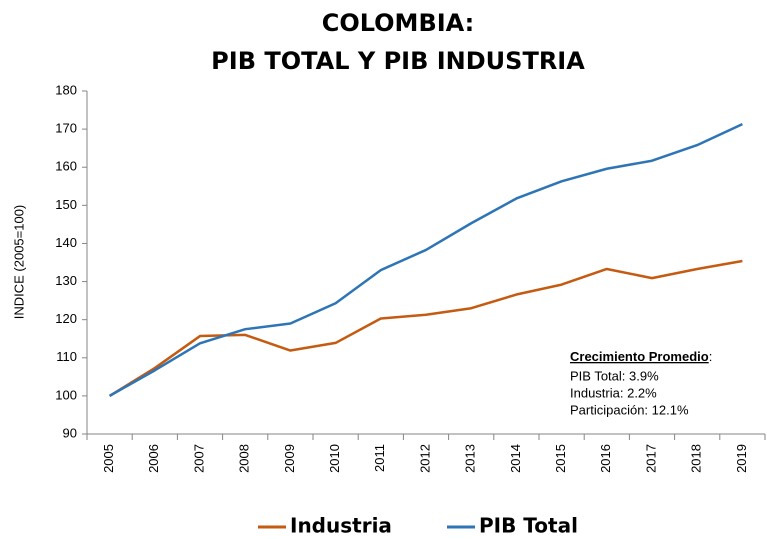 This screenshot has width=767, height=539. Describe the element at coordinates (108, 458) in the screenshot. I see `x-tick-label: 2005` at that location.